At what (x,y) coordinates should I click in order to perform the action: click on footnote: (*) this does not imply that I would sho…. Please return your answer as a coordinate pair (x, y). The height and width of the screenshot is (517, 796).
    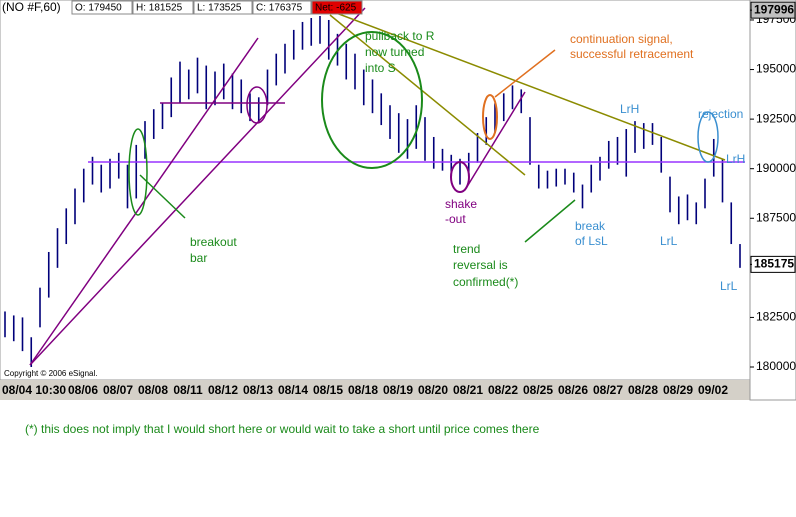
    Looking at the image, I should click on (282, 429).